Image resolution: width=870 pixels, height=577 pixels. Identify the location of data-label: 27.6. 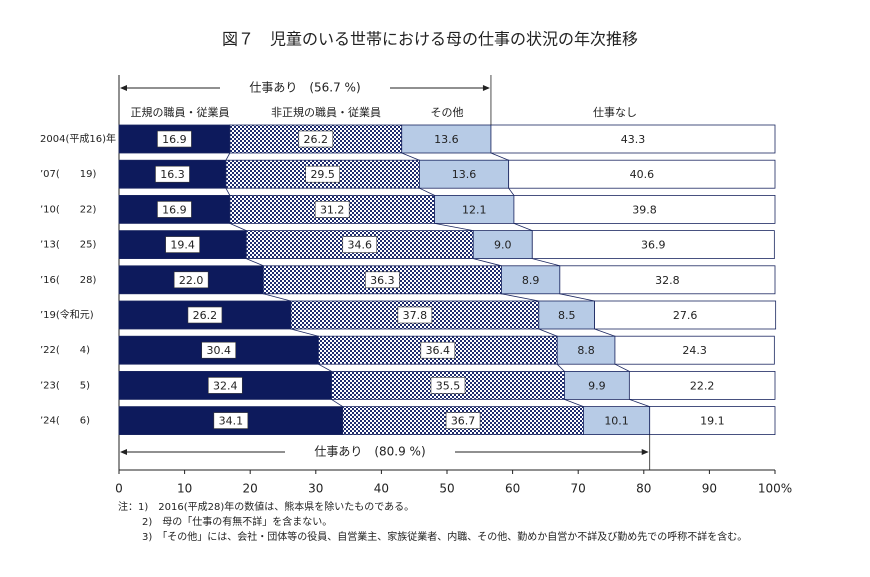
(685, 315).